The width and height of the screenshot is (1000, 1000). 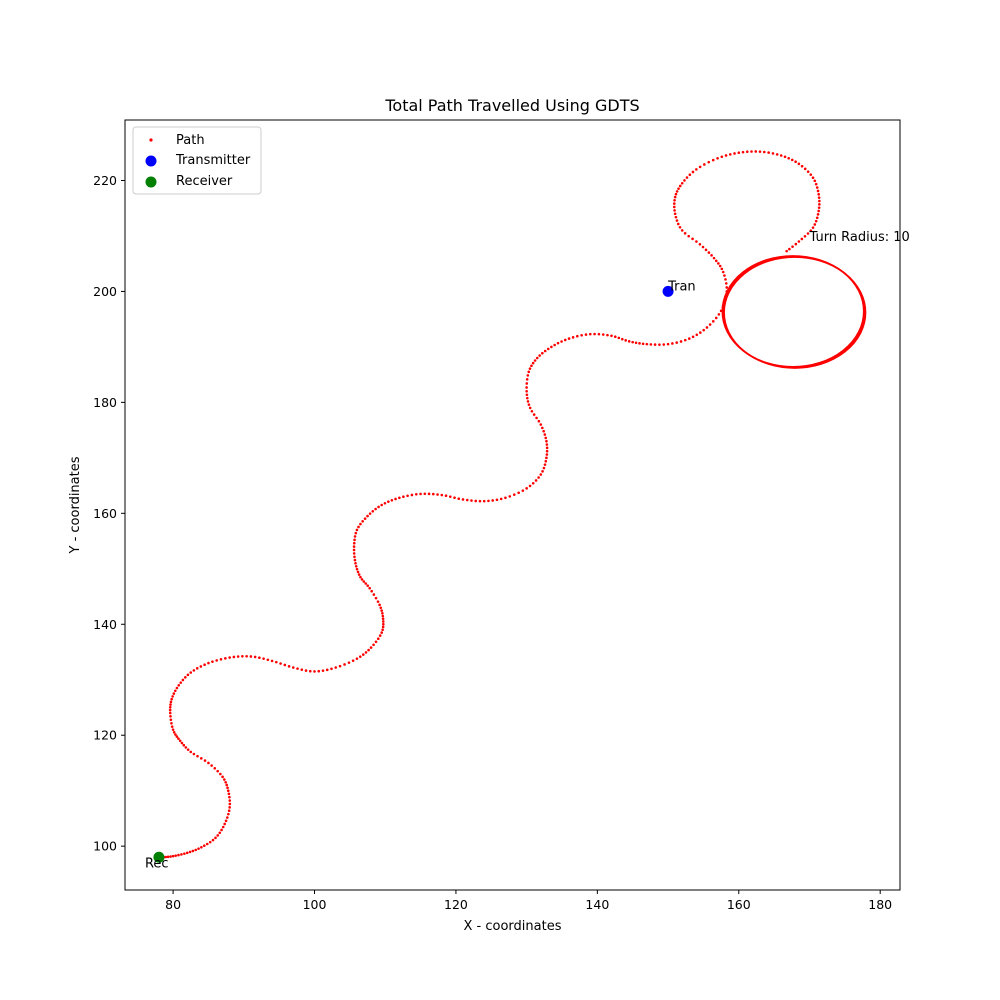 What do you see at coordinates (197, 160) in the screenshot?
I see `legend: Path Transmitter Receiver` at bounding box center [197, 160].